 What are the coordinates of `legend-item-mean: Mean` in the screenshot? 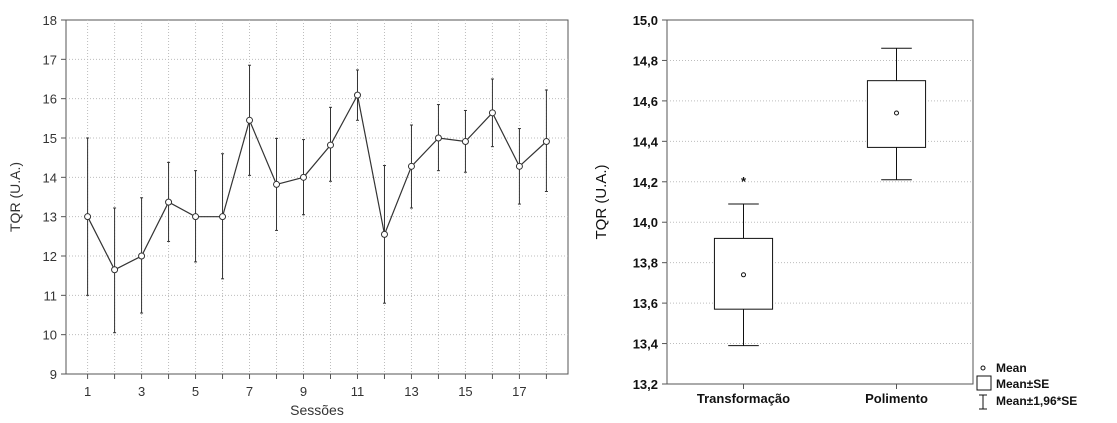 It's located at (1003, 368).